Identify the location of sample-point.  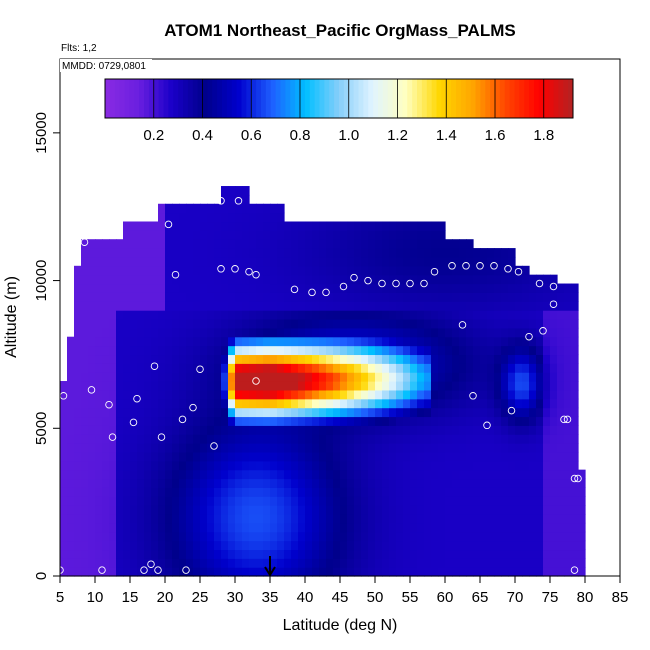
(543, 331).